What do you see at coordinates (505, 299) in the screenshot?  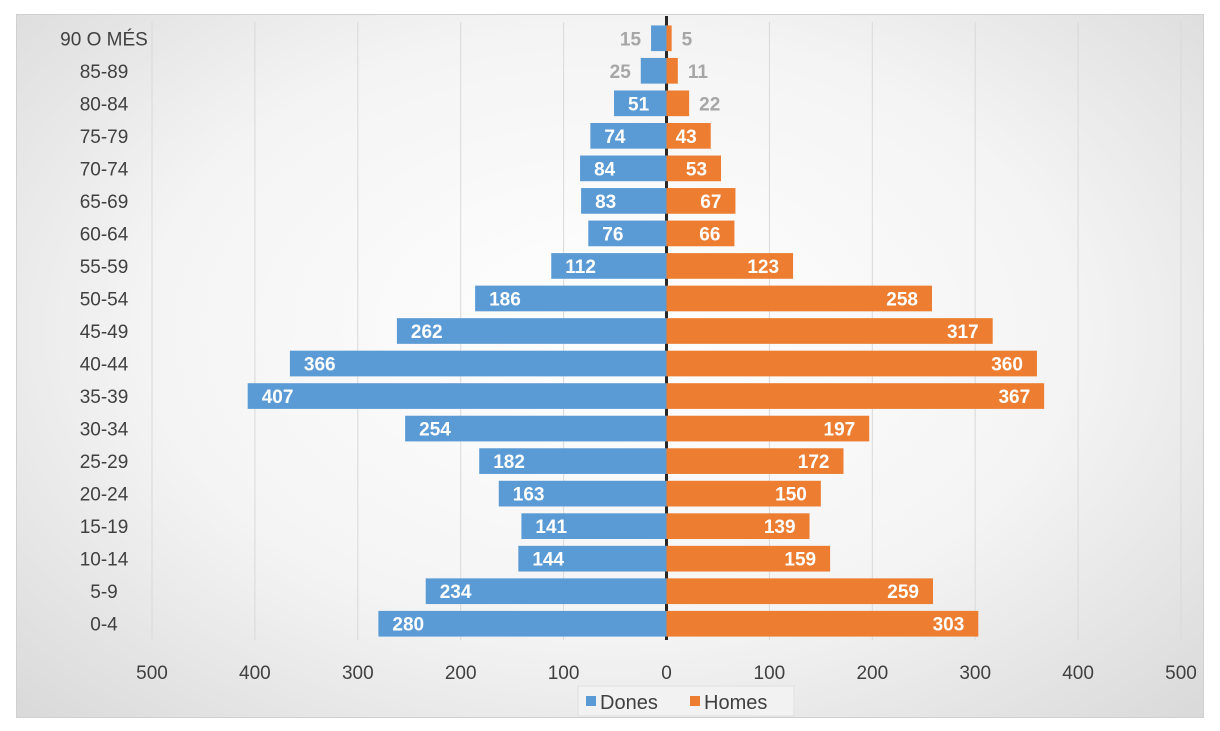 I see `data-label-dones: 186` at bounding box center [505, 299].